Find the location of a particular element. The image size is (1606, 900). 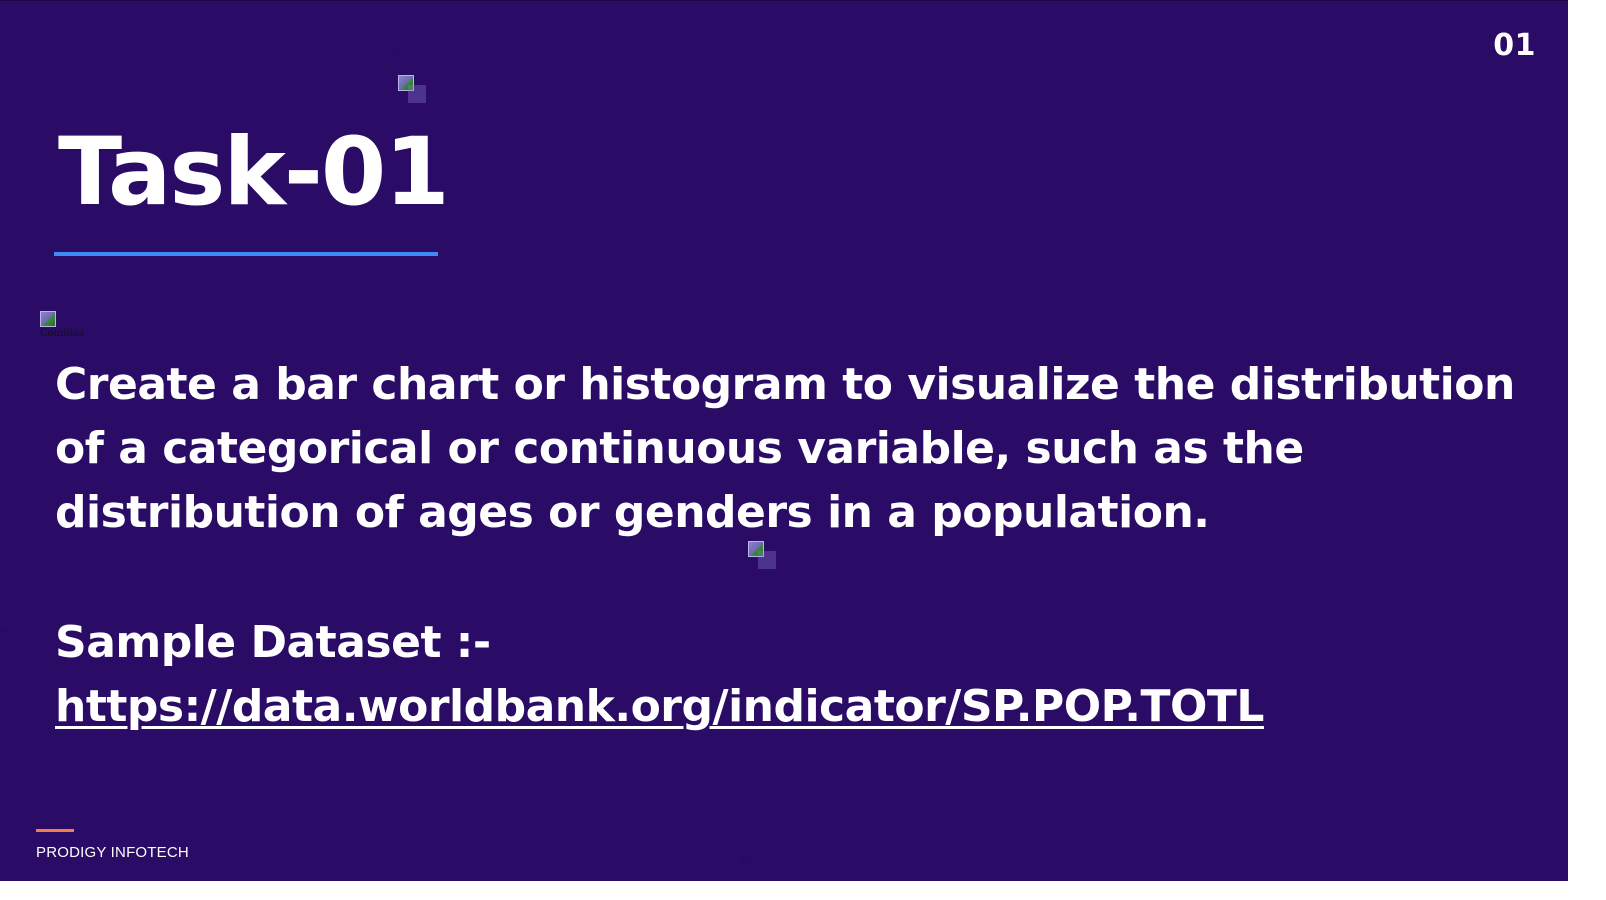

slide-title: Task-01 is located at coordinates (254, 172).